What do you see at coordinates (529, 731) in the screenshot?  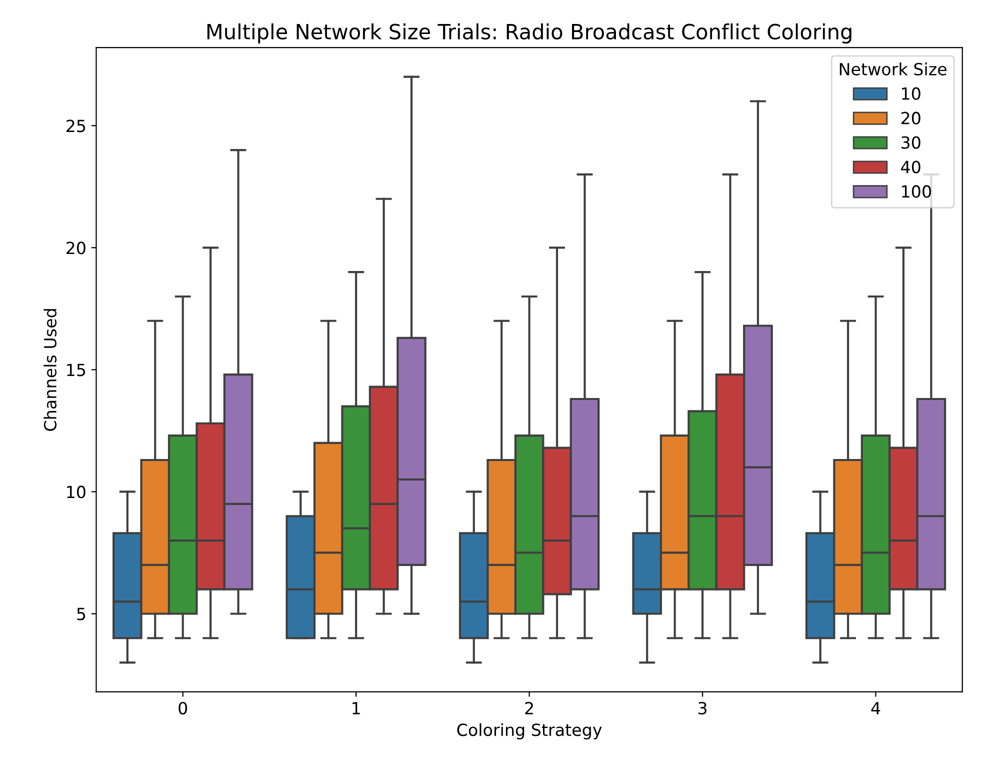 I see `x-axis-title: Coloring Strategy` at bounding box center [529, 731].